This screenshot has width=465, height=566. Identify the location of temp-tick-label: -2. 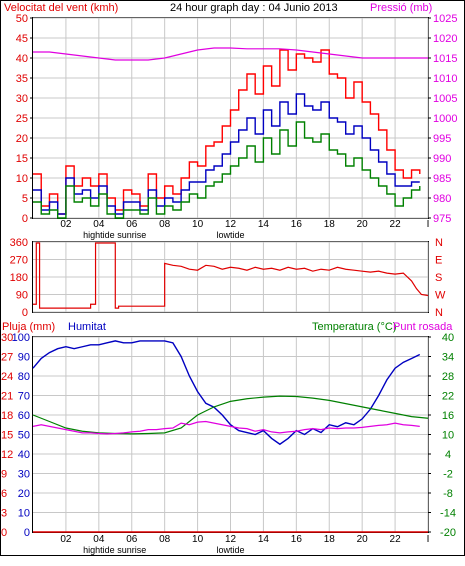
(448, 475).